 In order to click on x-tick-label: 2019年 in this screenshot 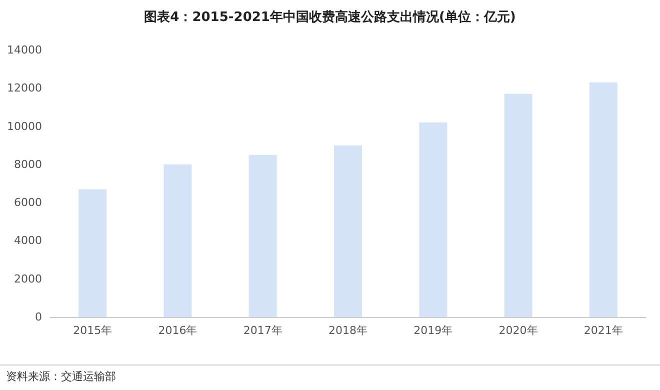, I will do `click(433, 330)`.